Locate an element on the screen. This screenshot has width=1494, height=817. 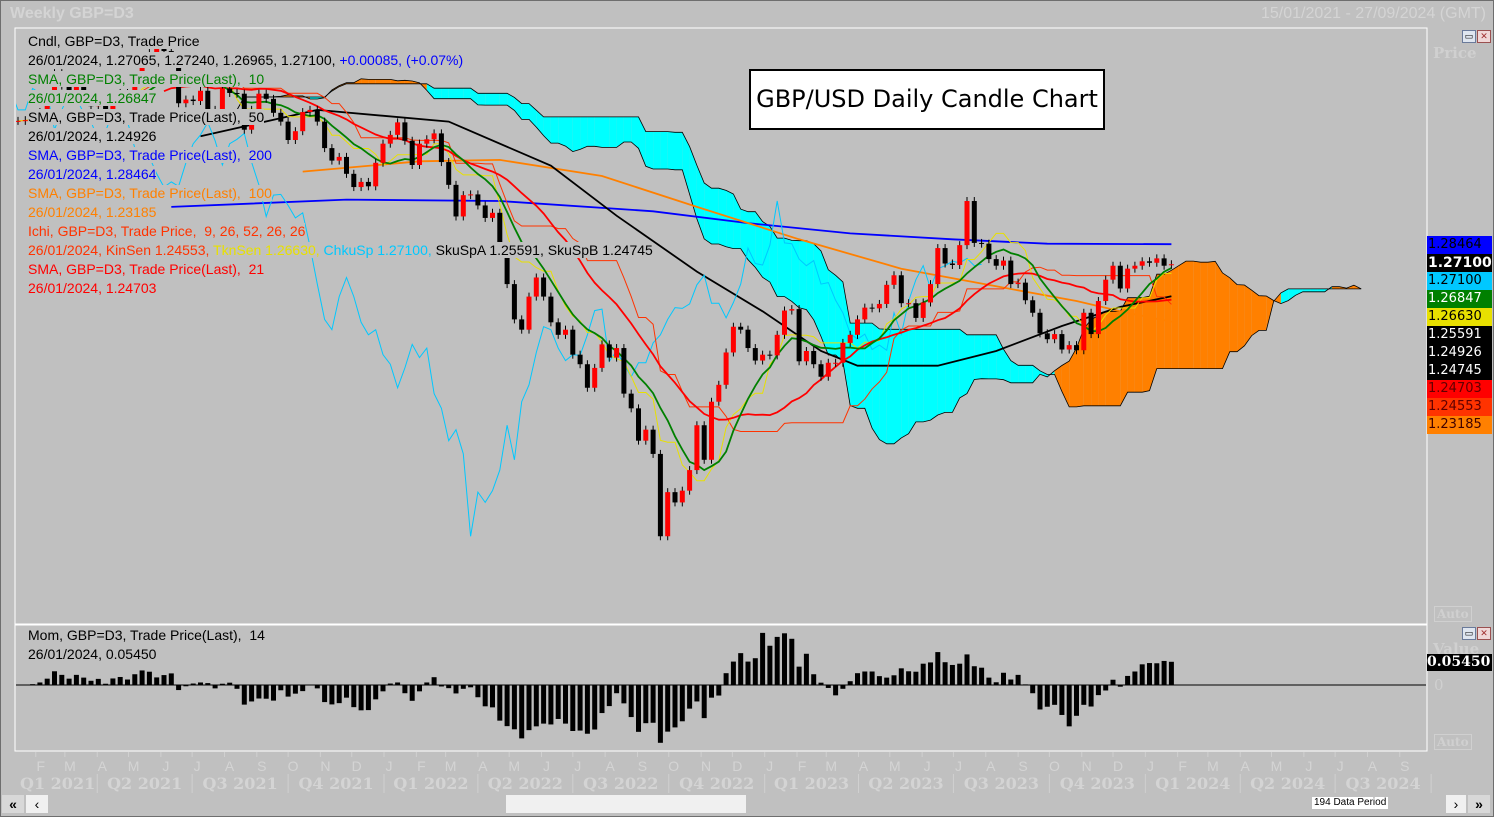
legend-momentum: Mom, GBP=D3, Trade Price(Last), 14 is located at coordinates (146, 635).